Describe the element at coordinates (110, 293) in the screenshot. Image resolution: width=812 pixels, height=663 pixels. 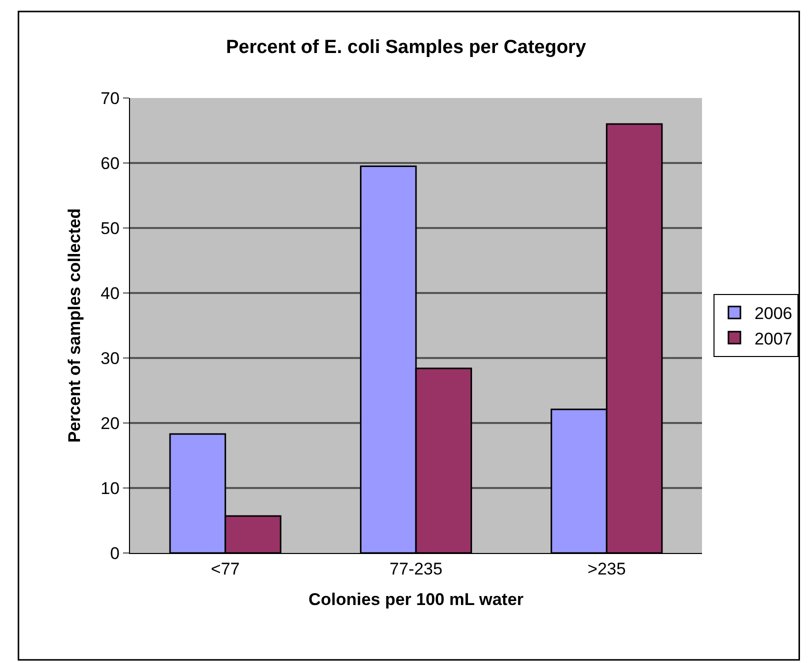
I see `y-tick-label: 40` at that location.